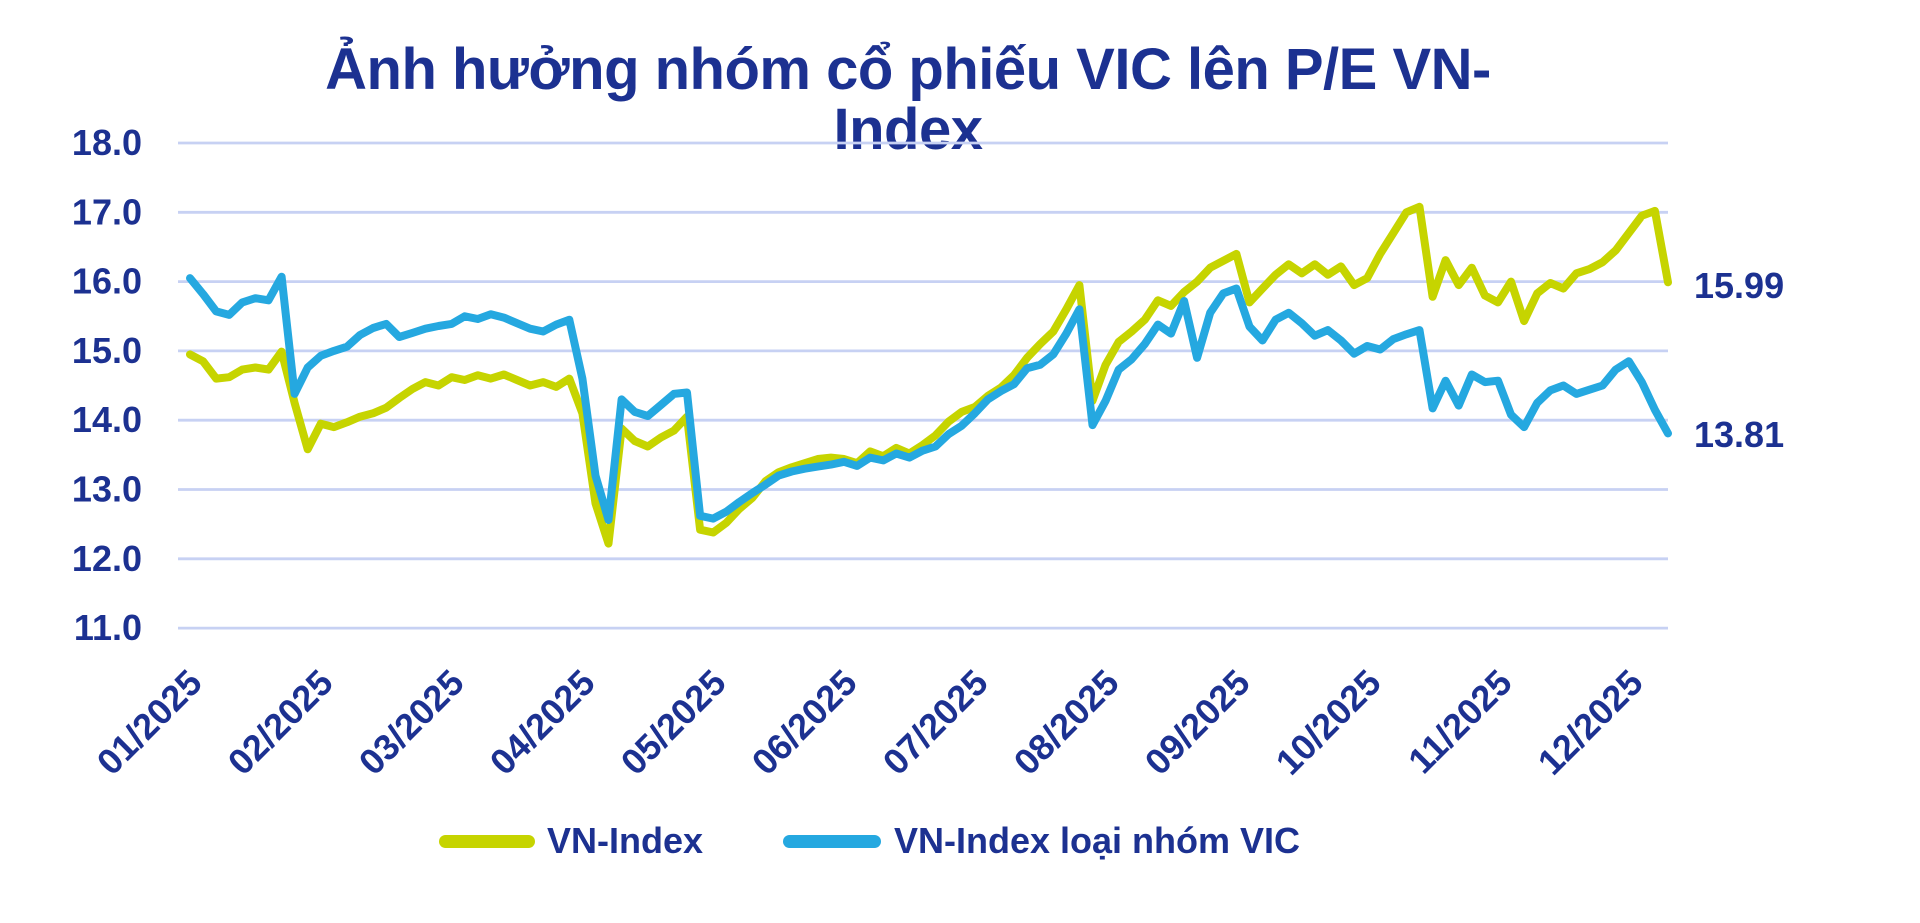 This screenshot has height=923, width=1920. I want to click on x-tick-label-06-2025: 06/2025, so click(804, 722).